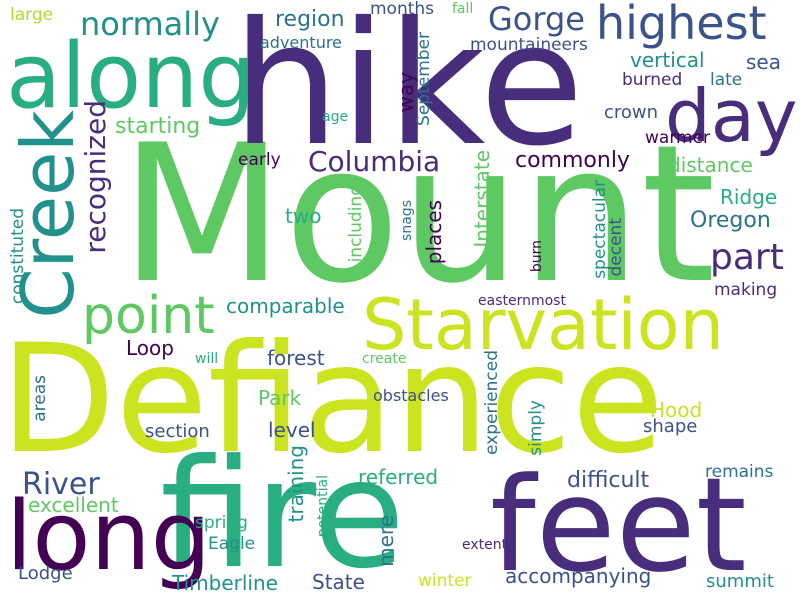 The image size is (800, 600). I want to click on word-burned: burned, so click(652, 80).